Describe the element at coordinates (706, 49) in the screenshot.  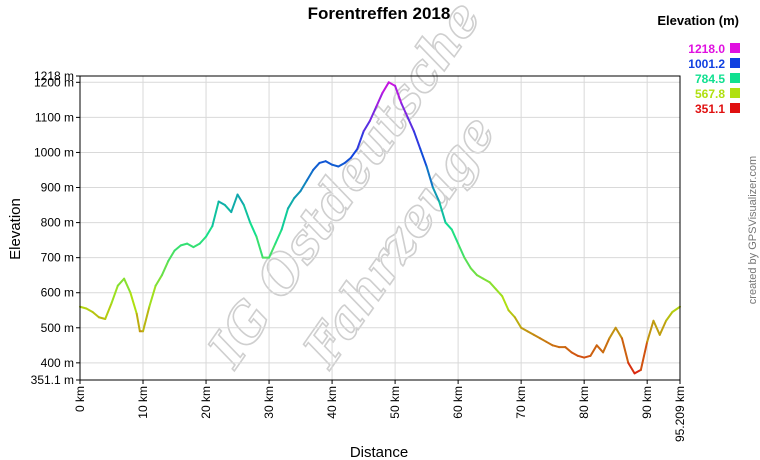
I see `legend-label: 1218.0` at that location.